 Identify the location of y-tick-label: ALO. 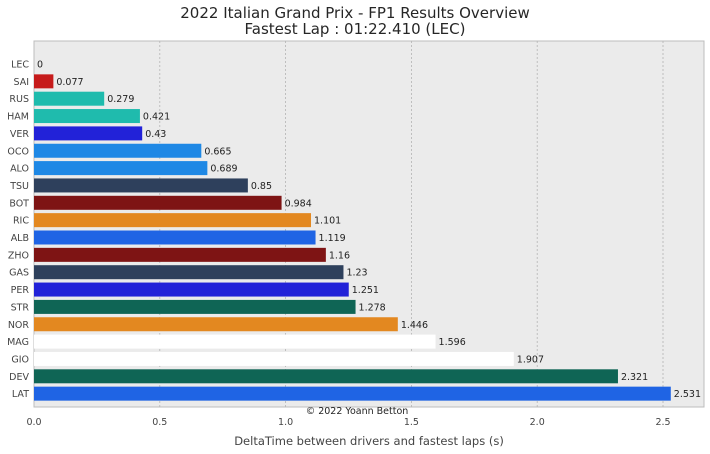
(19, 169).